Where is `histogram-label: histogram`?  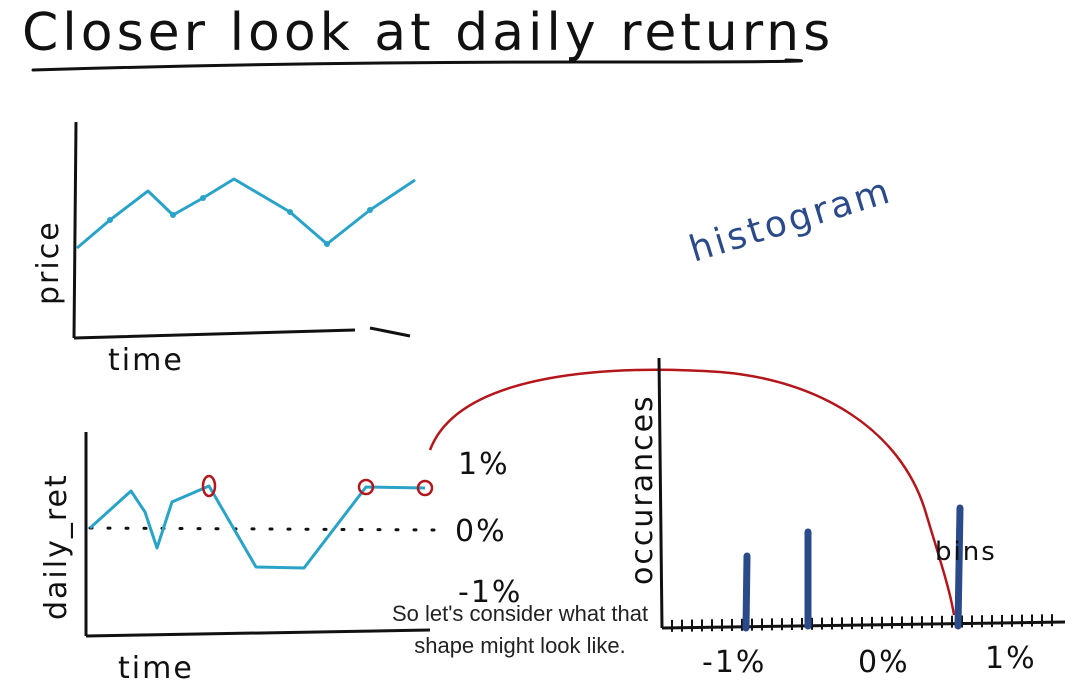
histogram-label: histogram is located at coordinates (791, 220).